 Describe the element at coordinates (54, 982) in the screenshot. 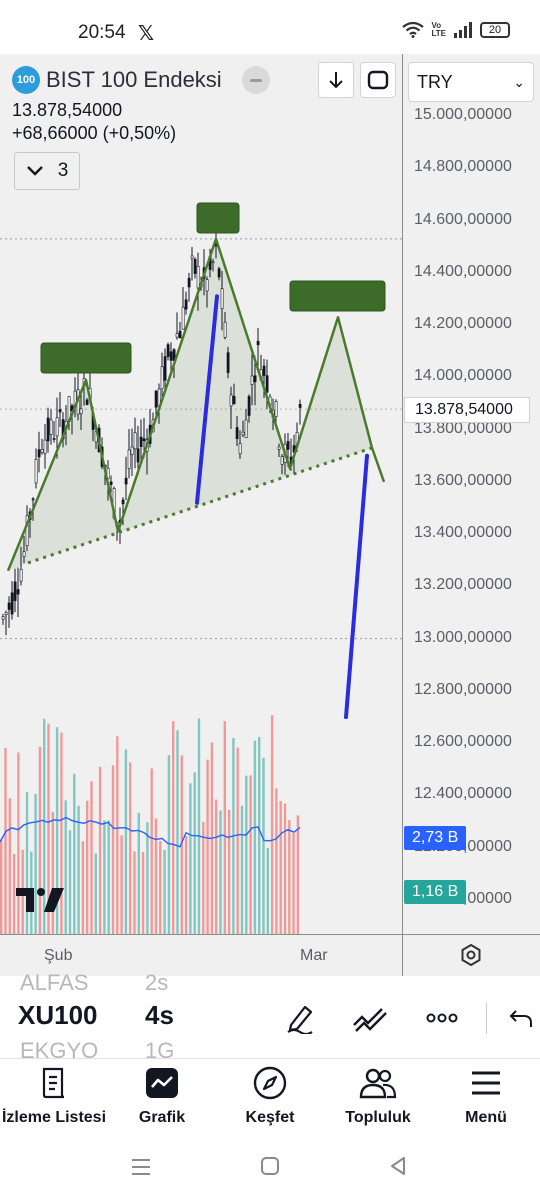

I see `prev-symbol: ALFAS` at that location.